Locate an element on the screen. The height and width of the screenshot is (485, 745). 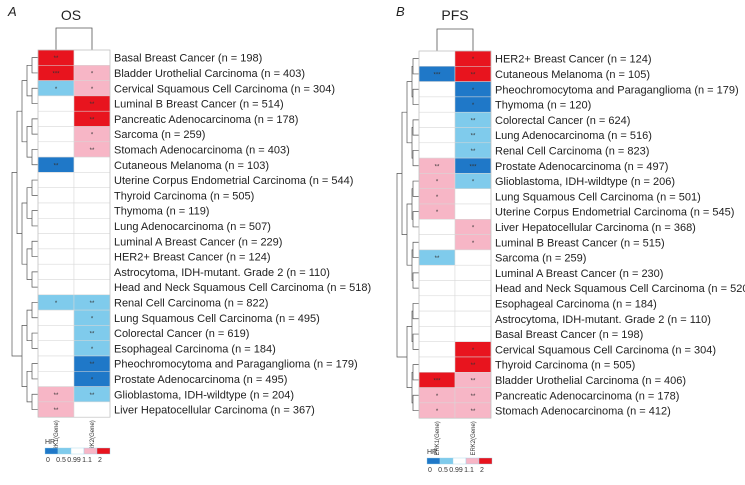
legend-tick: 0 is located at coordinates (430, 470).